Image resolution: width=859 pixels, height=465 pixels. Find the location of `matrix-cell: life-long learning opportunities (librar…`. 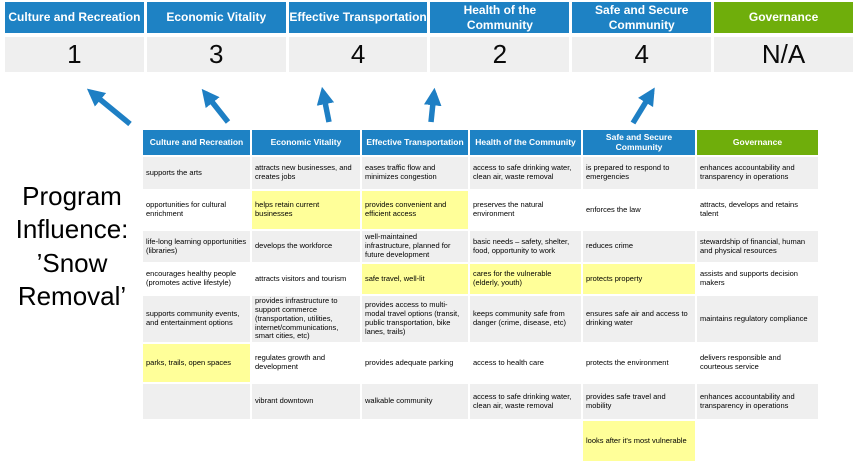

matrix-cell: life-long learning opportunities (librar… is located at coordinates (196, 246).